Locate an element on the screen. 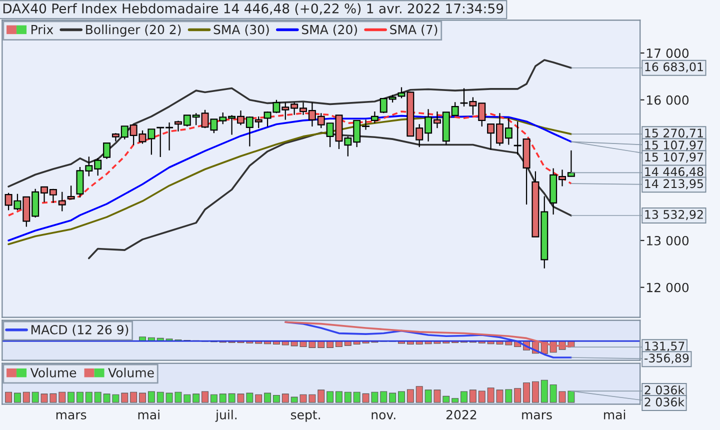  y-tick-label: 13 000 is located at coordinates (668, 241).